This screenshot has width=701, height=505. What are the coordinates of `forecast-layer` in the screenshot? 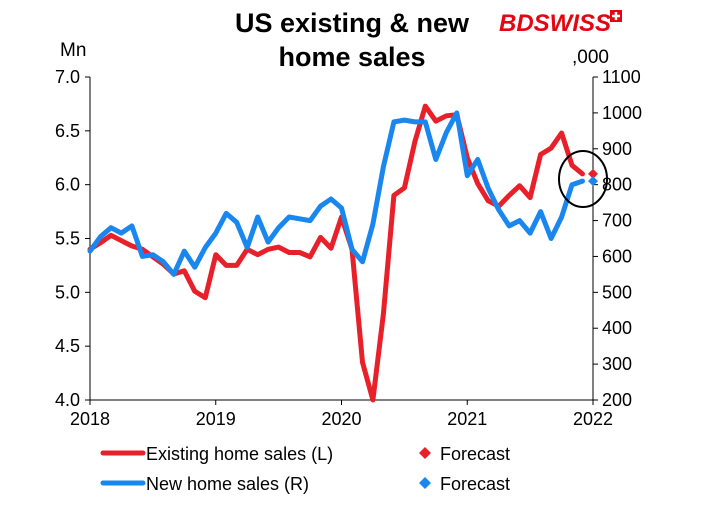 It's located at (593, 177).